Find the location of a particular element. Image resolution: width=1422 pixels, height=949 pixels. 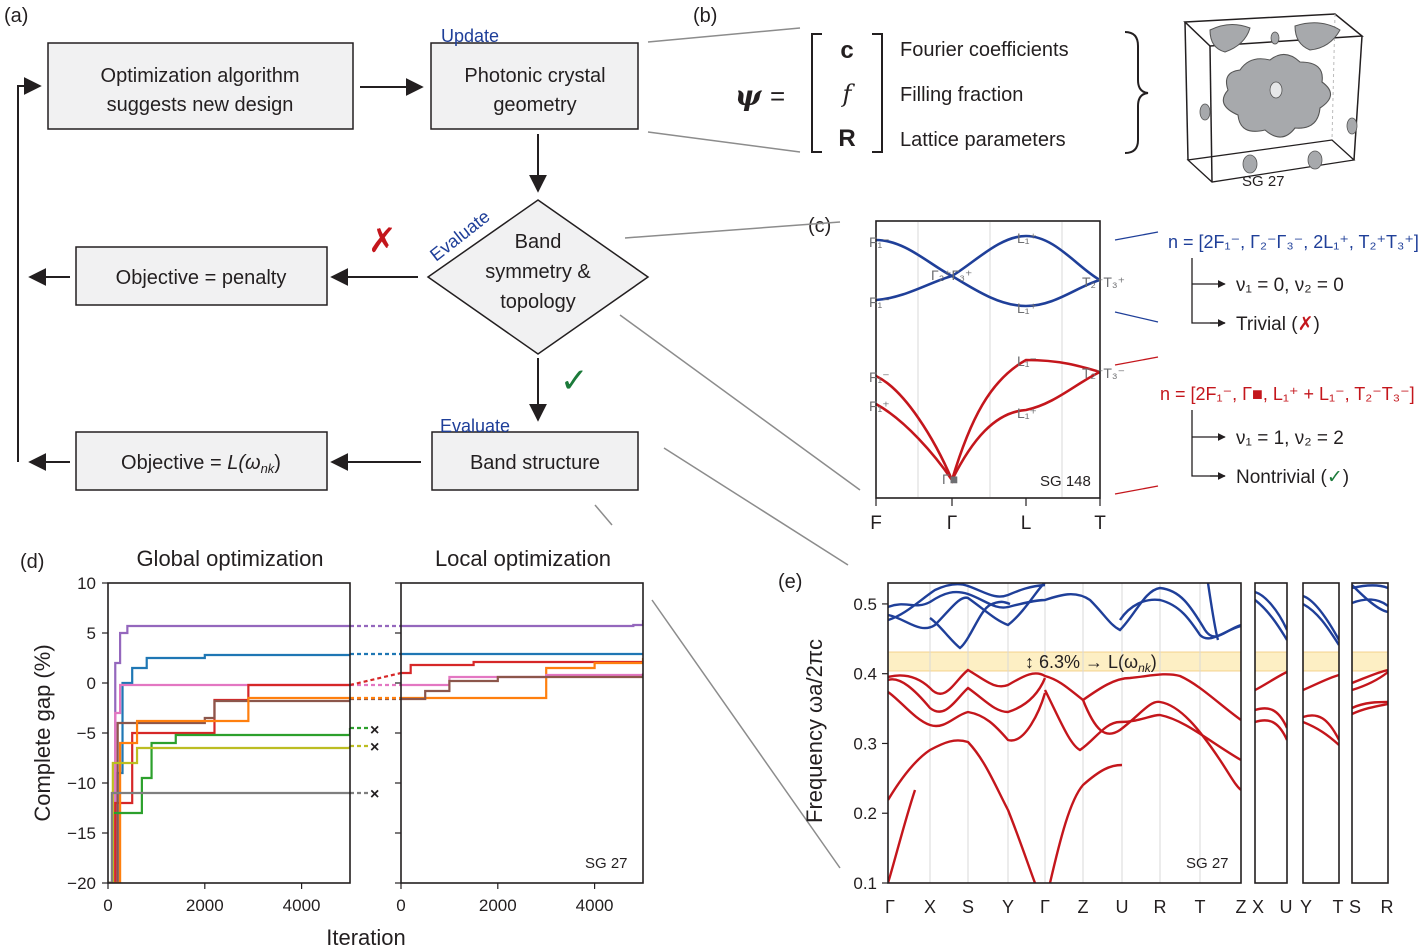

geometry-box is located at coordinates (534, 86).